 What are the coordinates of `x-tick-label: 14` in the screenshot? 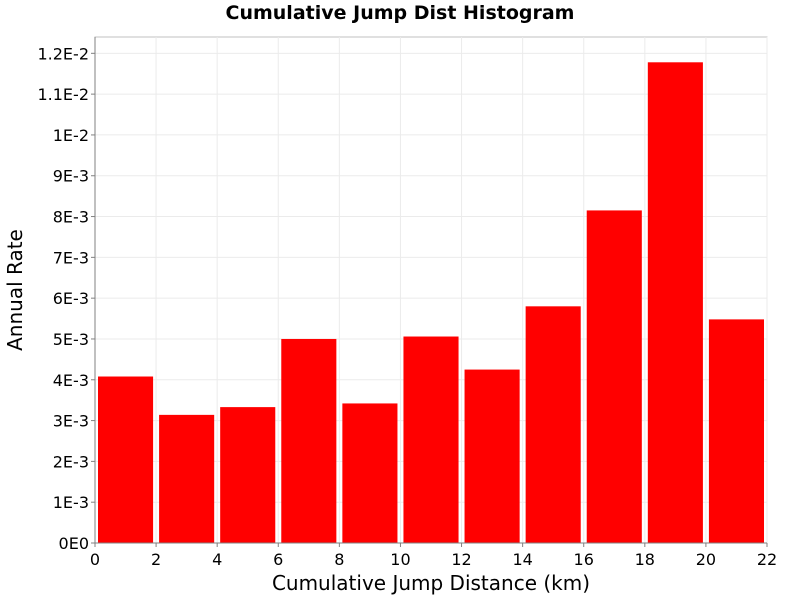 It's located at (522, 559).